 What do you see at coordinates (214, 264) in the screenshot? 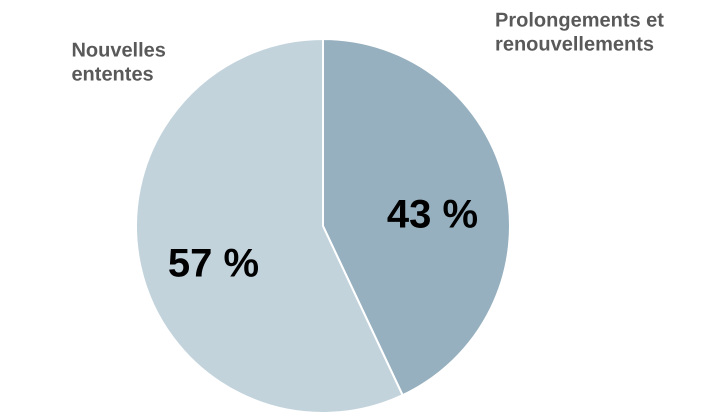
I see `data-label: 57 %` at bounding box center [214, 264].